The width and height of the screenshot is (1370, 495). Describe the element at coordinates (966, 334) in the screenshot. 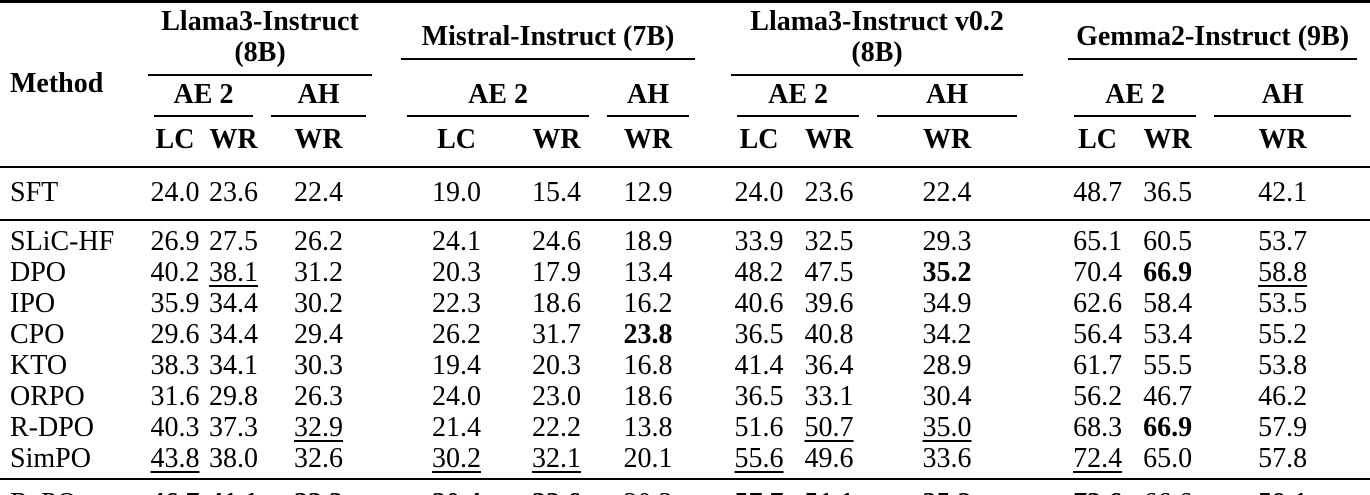

I see `value-cell: 34.2` at that location.